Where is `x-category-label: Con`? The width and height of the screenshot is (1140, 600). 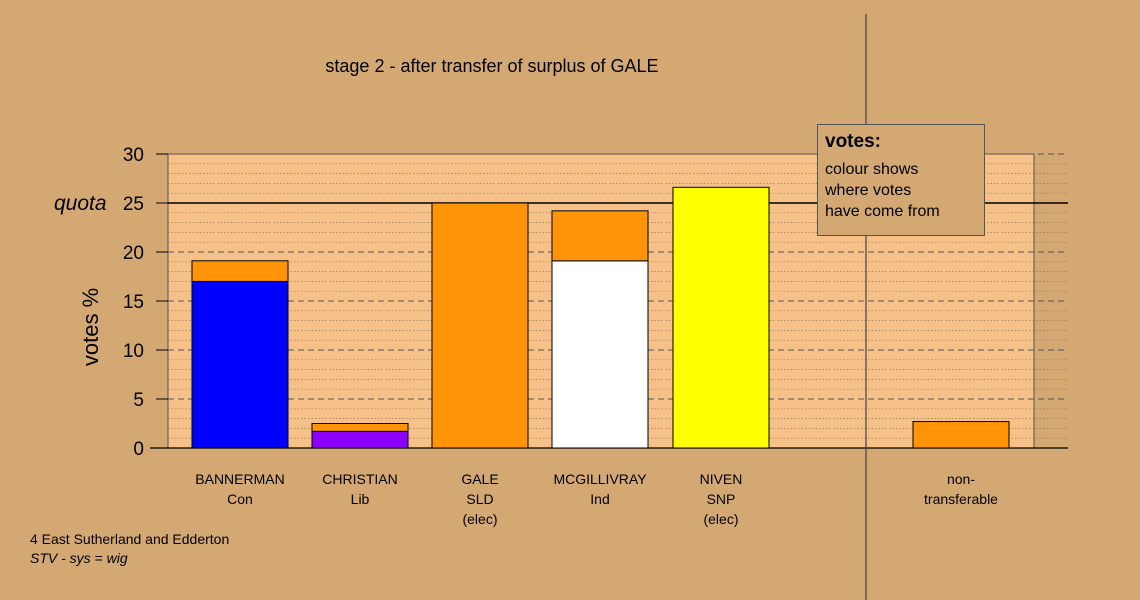 x-category-label: Con is located at coordinates (240, 499).